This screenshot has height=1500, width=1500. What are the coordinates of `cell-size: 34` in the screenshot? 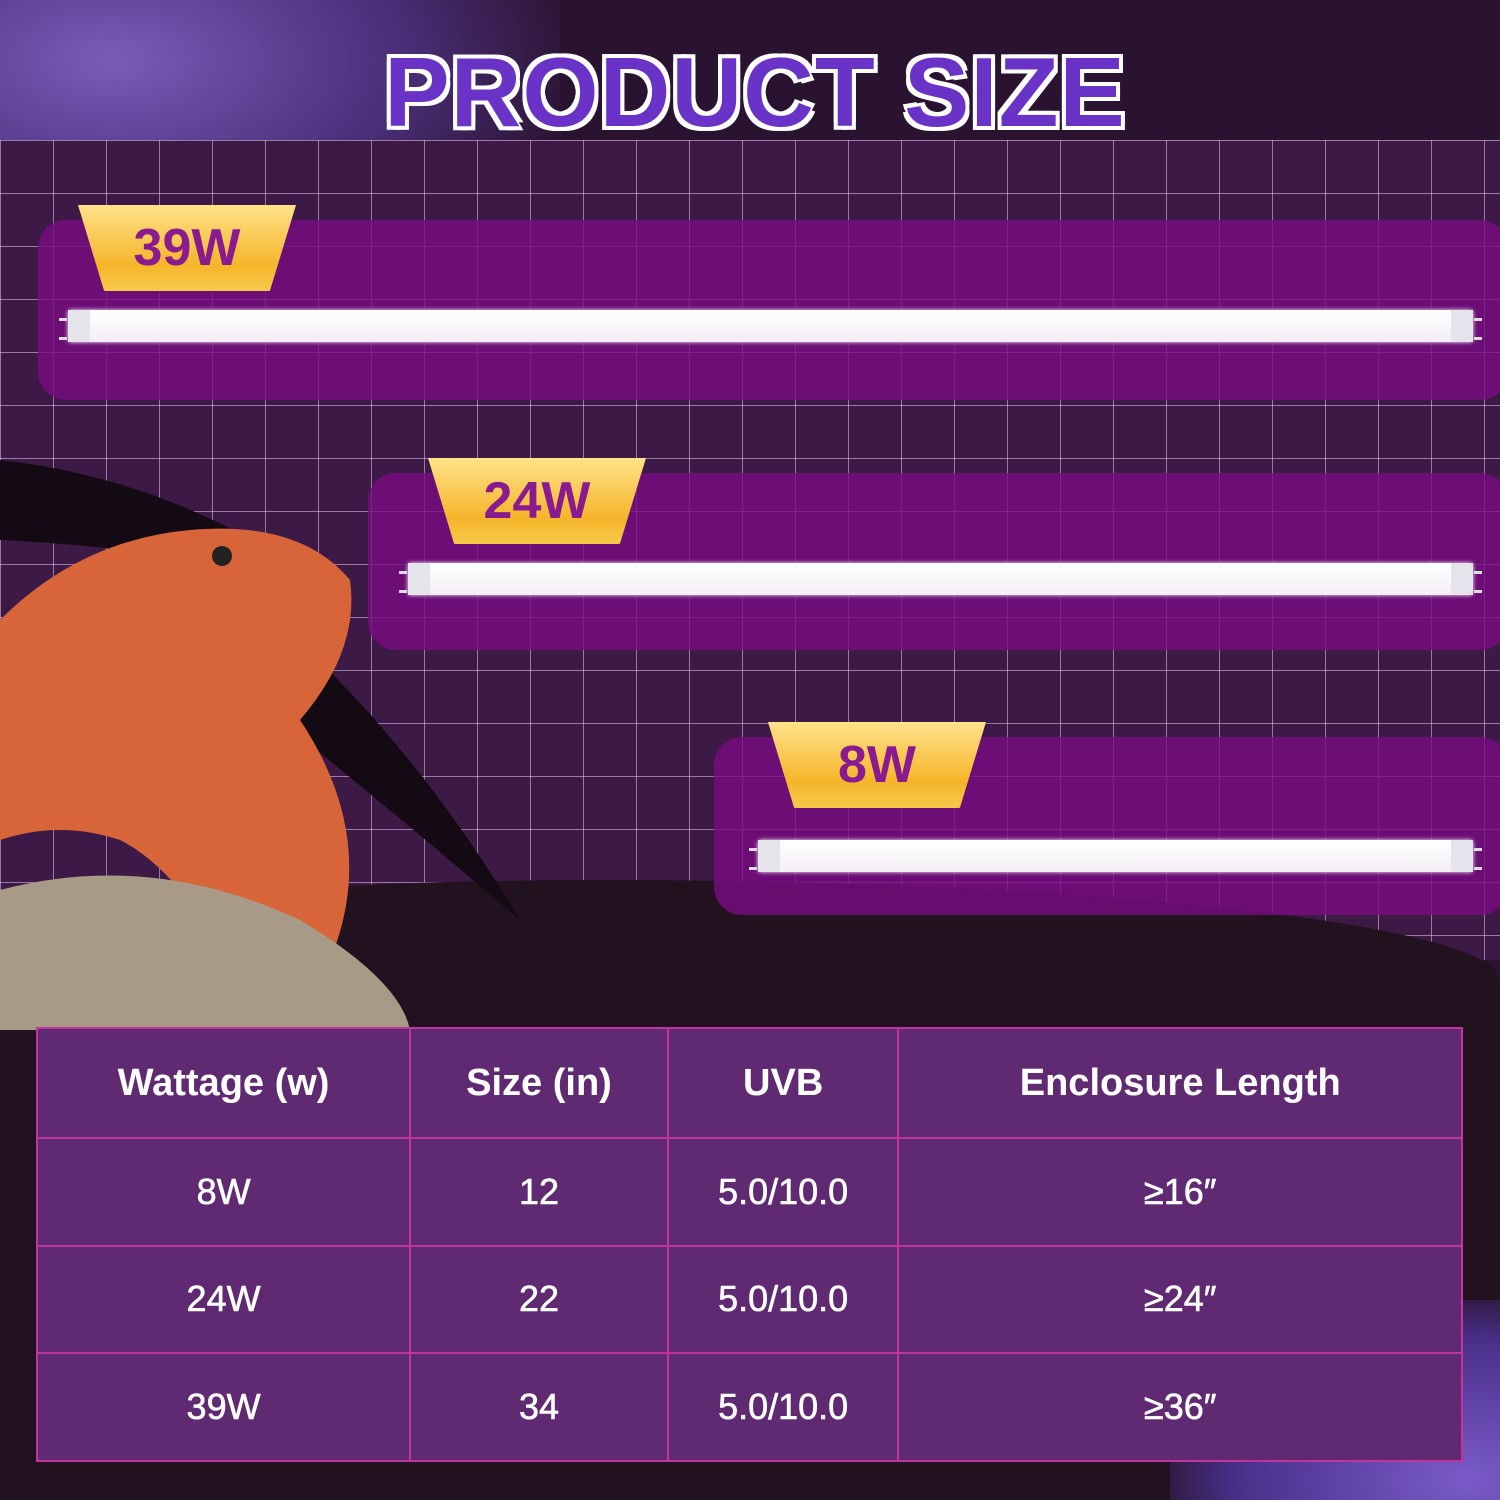 It's located at (539, 1407).